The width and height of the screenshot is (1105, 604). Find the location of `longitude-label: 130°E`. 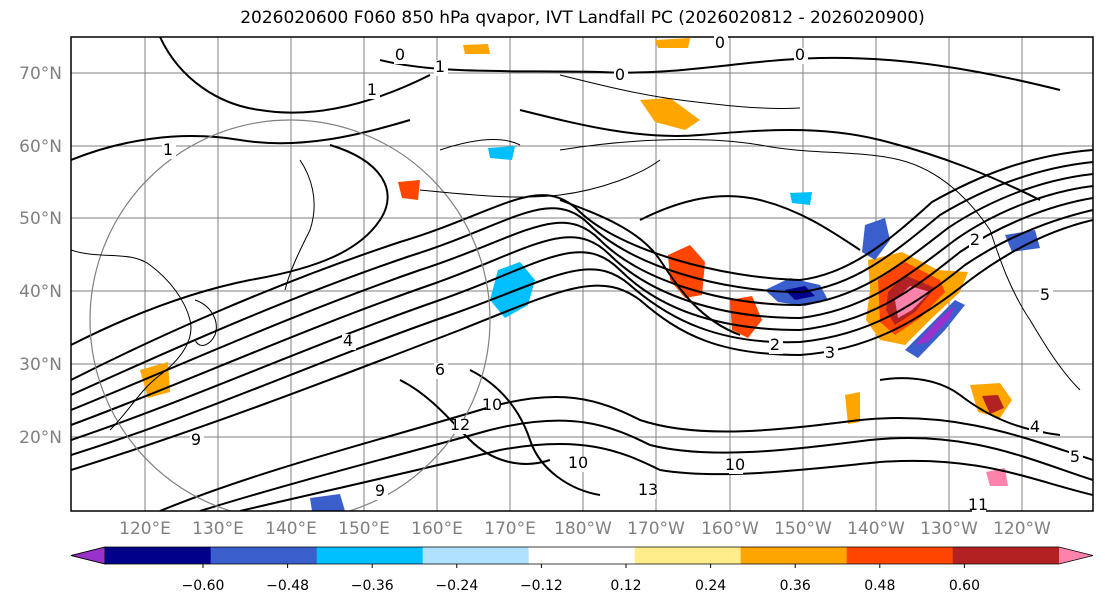

longitude-label: 130°E is located at coordinates (218, 529).